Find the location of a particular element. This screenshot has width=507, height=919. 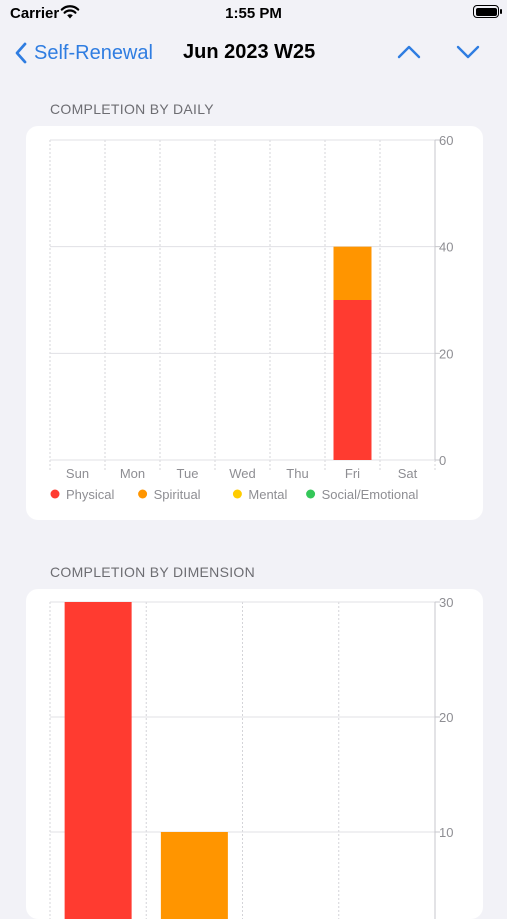

wifi-icon is located at coordinates (70, 14).